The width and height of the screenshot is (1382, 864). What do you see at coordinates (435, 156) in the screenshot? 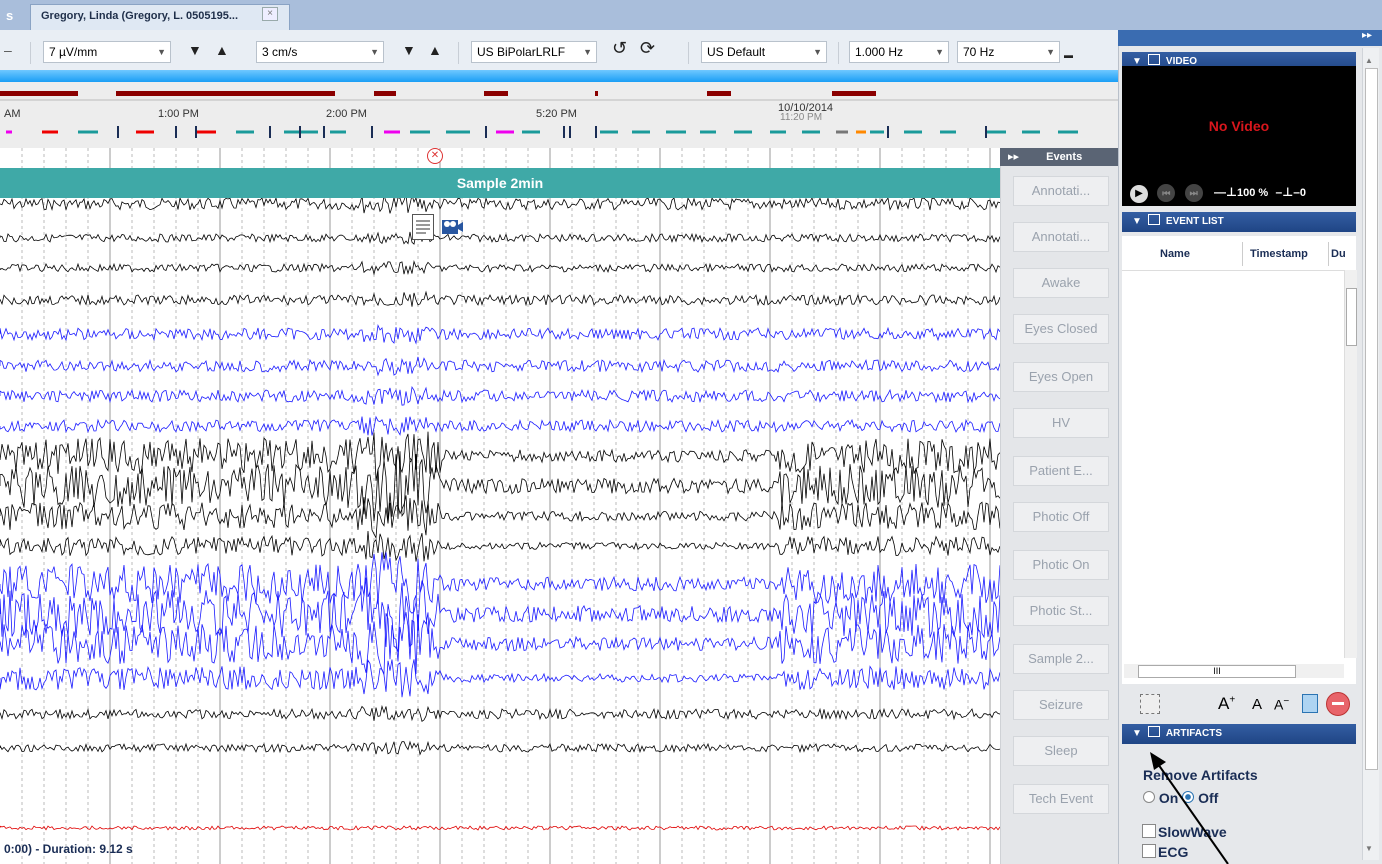
I see `close-event-icon: ✕` at bounding box center [435, 156].